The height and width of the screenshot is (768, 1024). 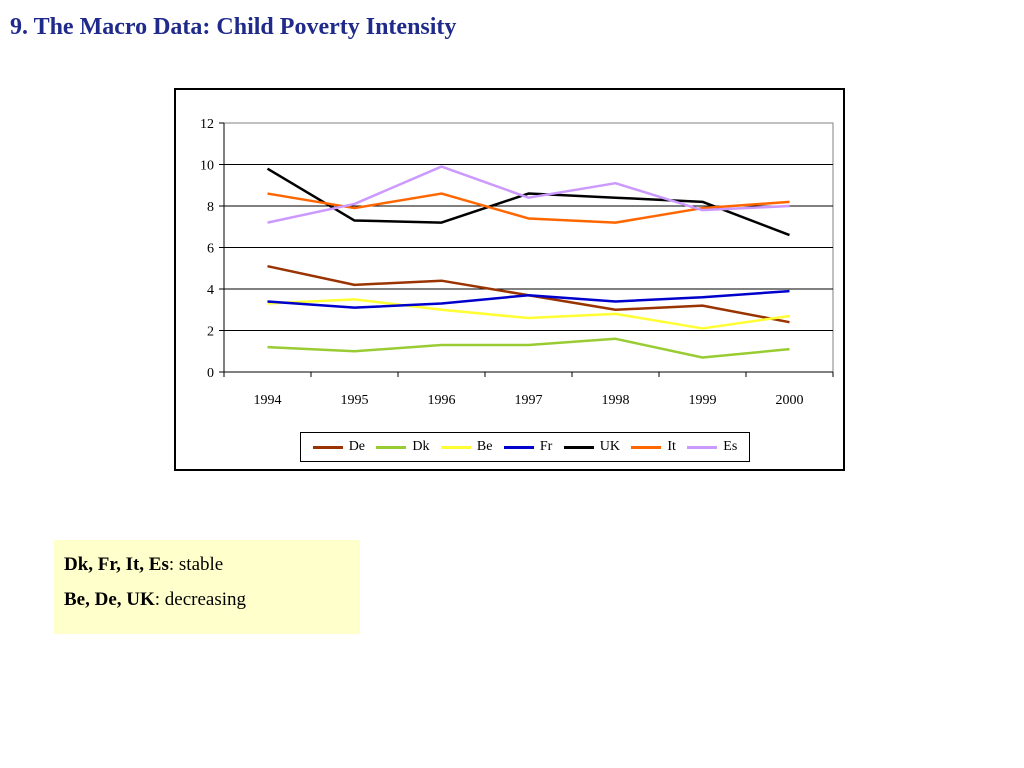 What do you see at coordinates (355, 400) in the screenshot?
I see `x-tick-label: 1995` at bounding box center [355, 400].